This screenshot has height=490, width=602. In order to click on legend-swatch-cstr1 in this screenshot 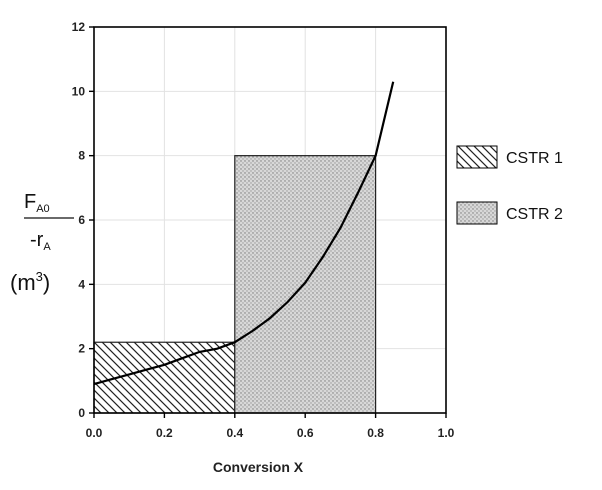, I will do `click(477, 157)`.